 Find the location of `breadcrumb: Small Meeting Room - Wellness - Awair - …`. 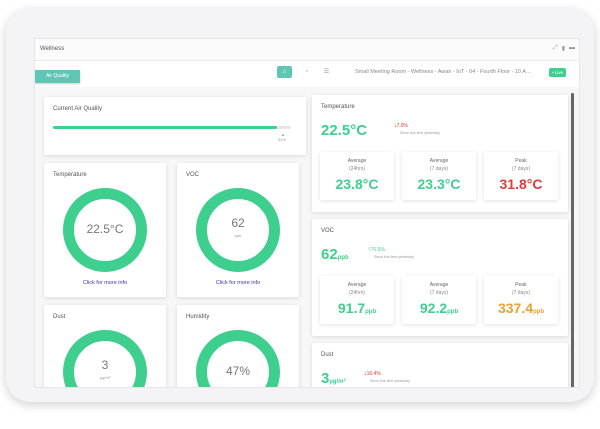

breadcrumb: Small Meeting Room - Wellness - Awair - … is located at coordinates (443, 72).